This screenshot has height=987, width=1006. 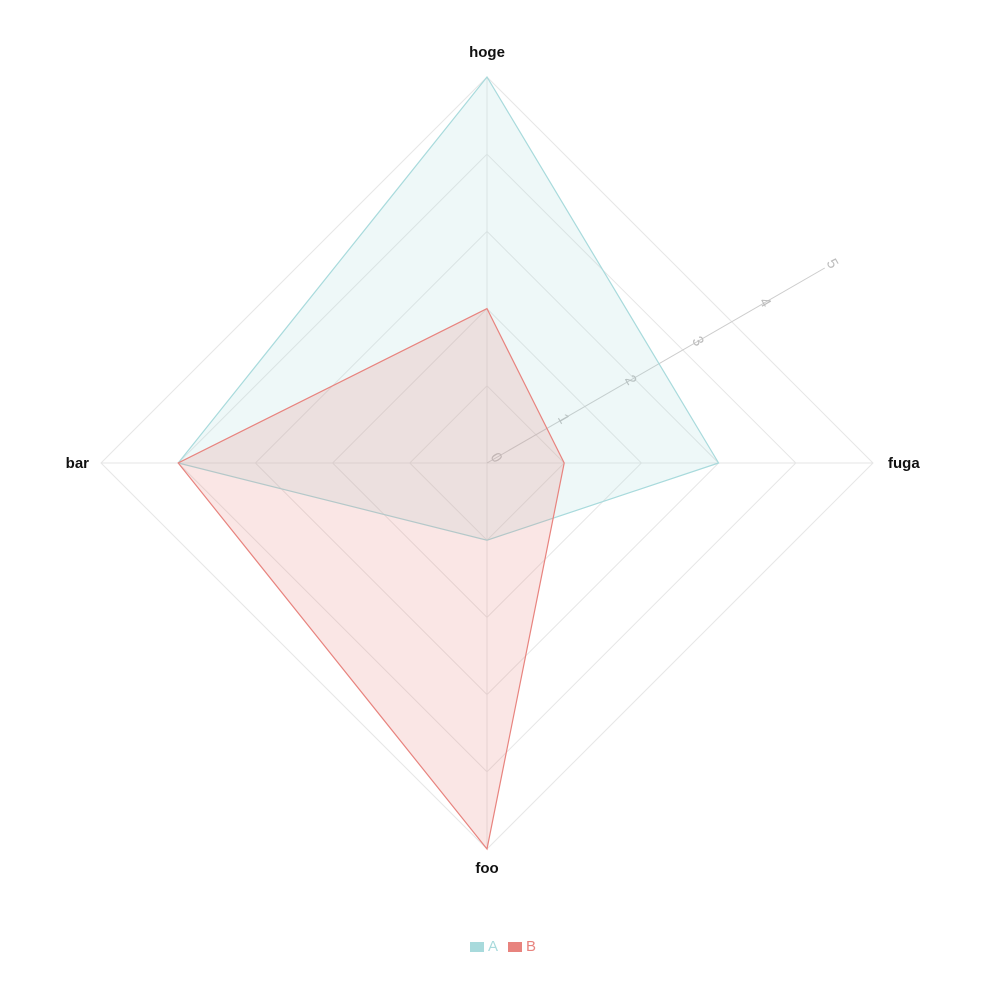 I want to click on legend-label-a: A, so click(x=492, y=946).